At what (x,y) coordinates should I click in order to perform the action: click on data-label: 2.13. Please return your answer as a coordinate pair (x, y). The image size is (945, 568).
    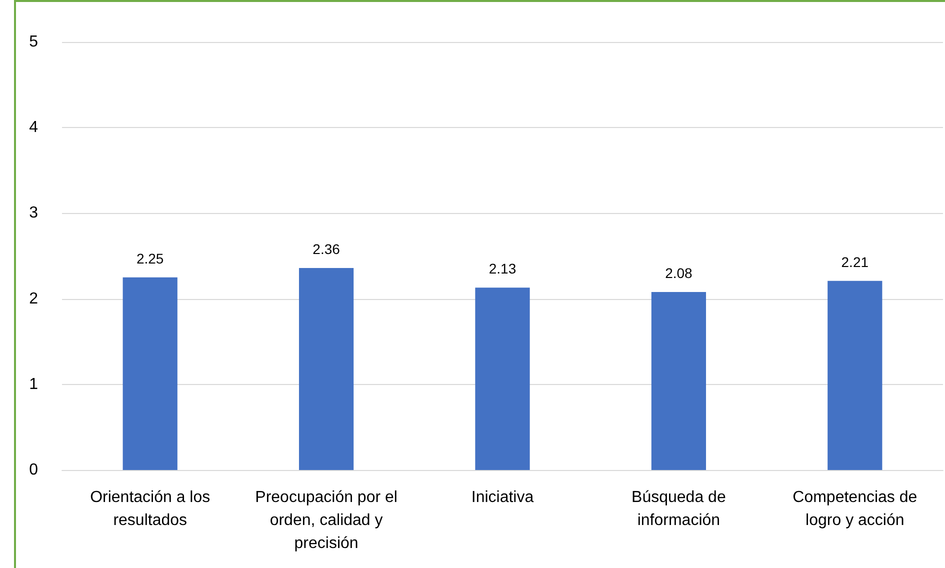
    Looking at the image, I should click on (502, 268).